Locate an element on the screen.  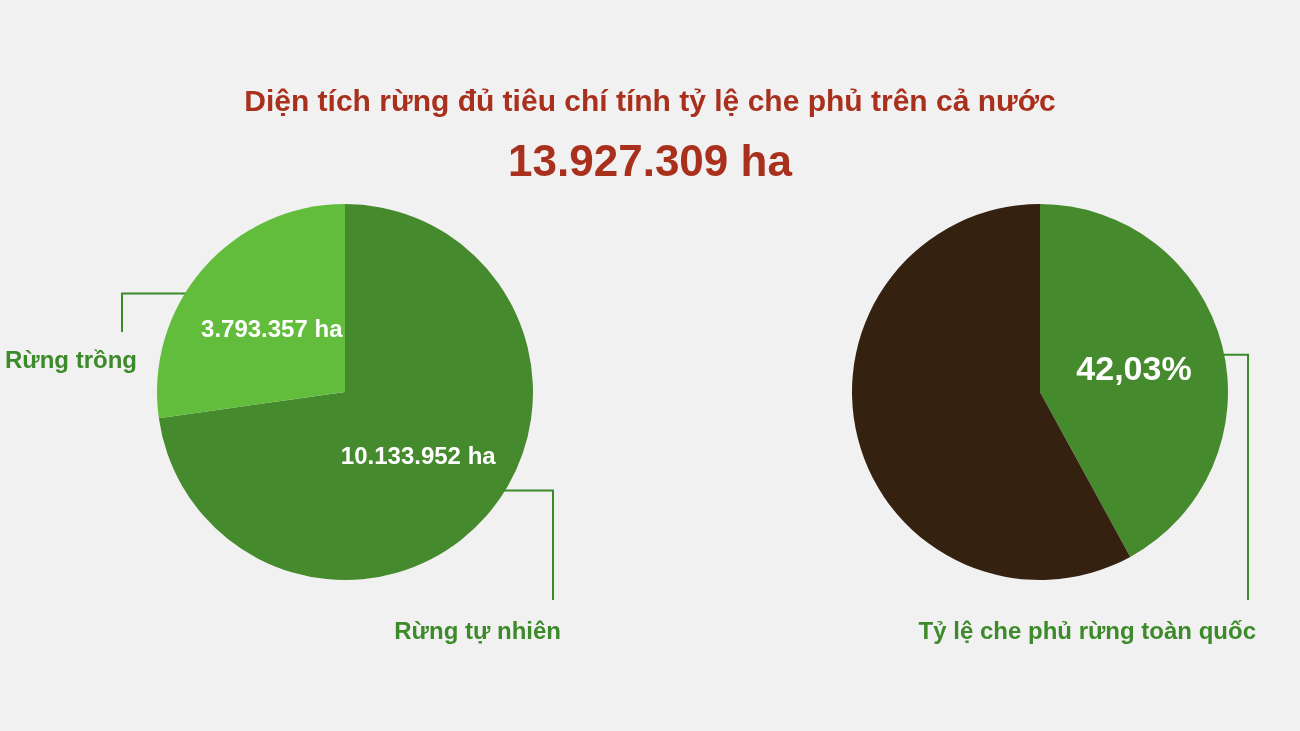
data-label: 42,03% is located at coordinates (1134, 367).